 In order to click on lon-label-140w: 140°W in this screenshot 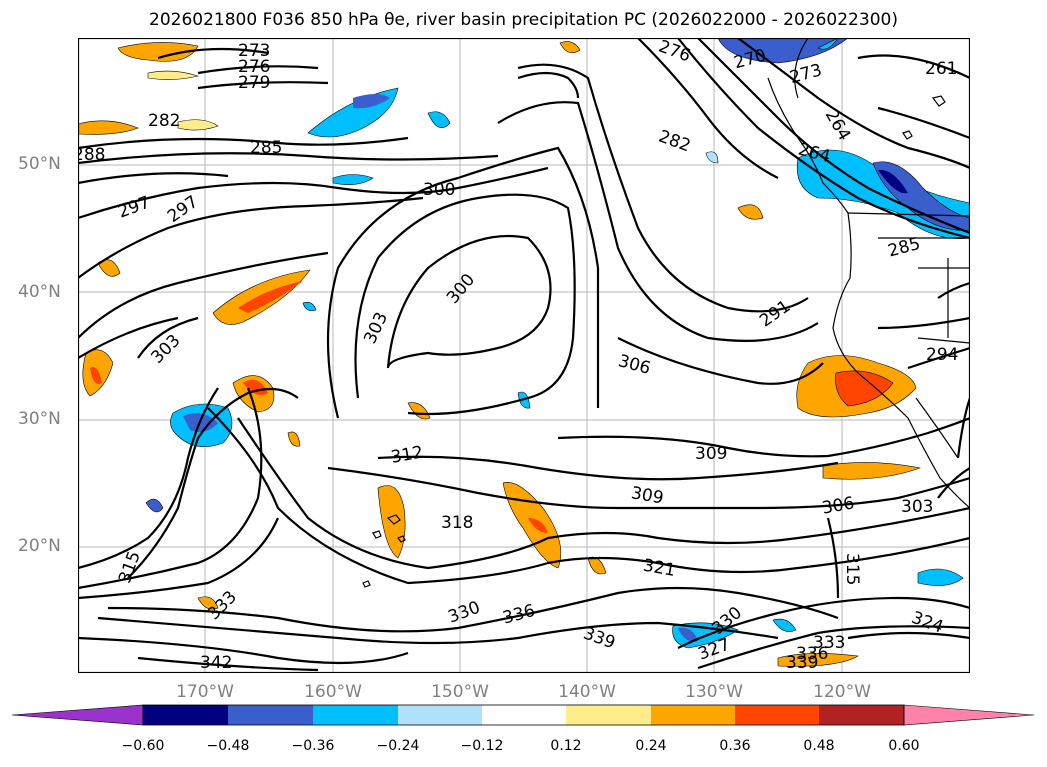, I will do `click(587, 692)`.